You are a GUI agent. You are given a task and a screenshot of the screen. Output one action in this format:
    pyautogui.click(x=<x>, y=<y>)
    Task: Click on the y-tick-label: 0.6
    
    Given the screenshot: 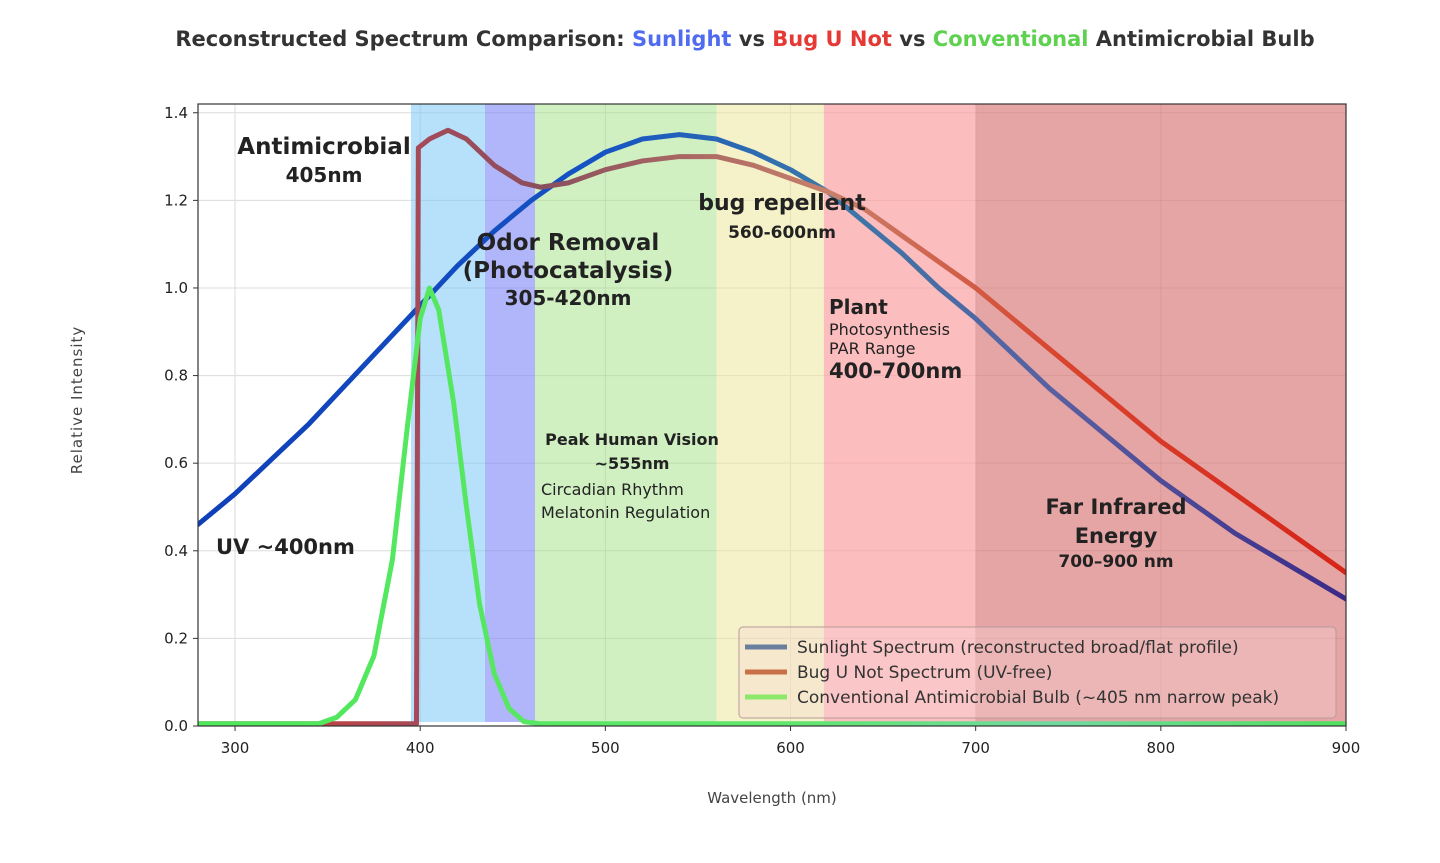 What is the action you would take?
    pyautogui.click(x=176, y=463)
    